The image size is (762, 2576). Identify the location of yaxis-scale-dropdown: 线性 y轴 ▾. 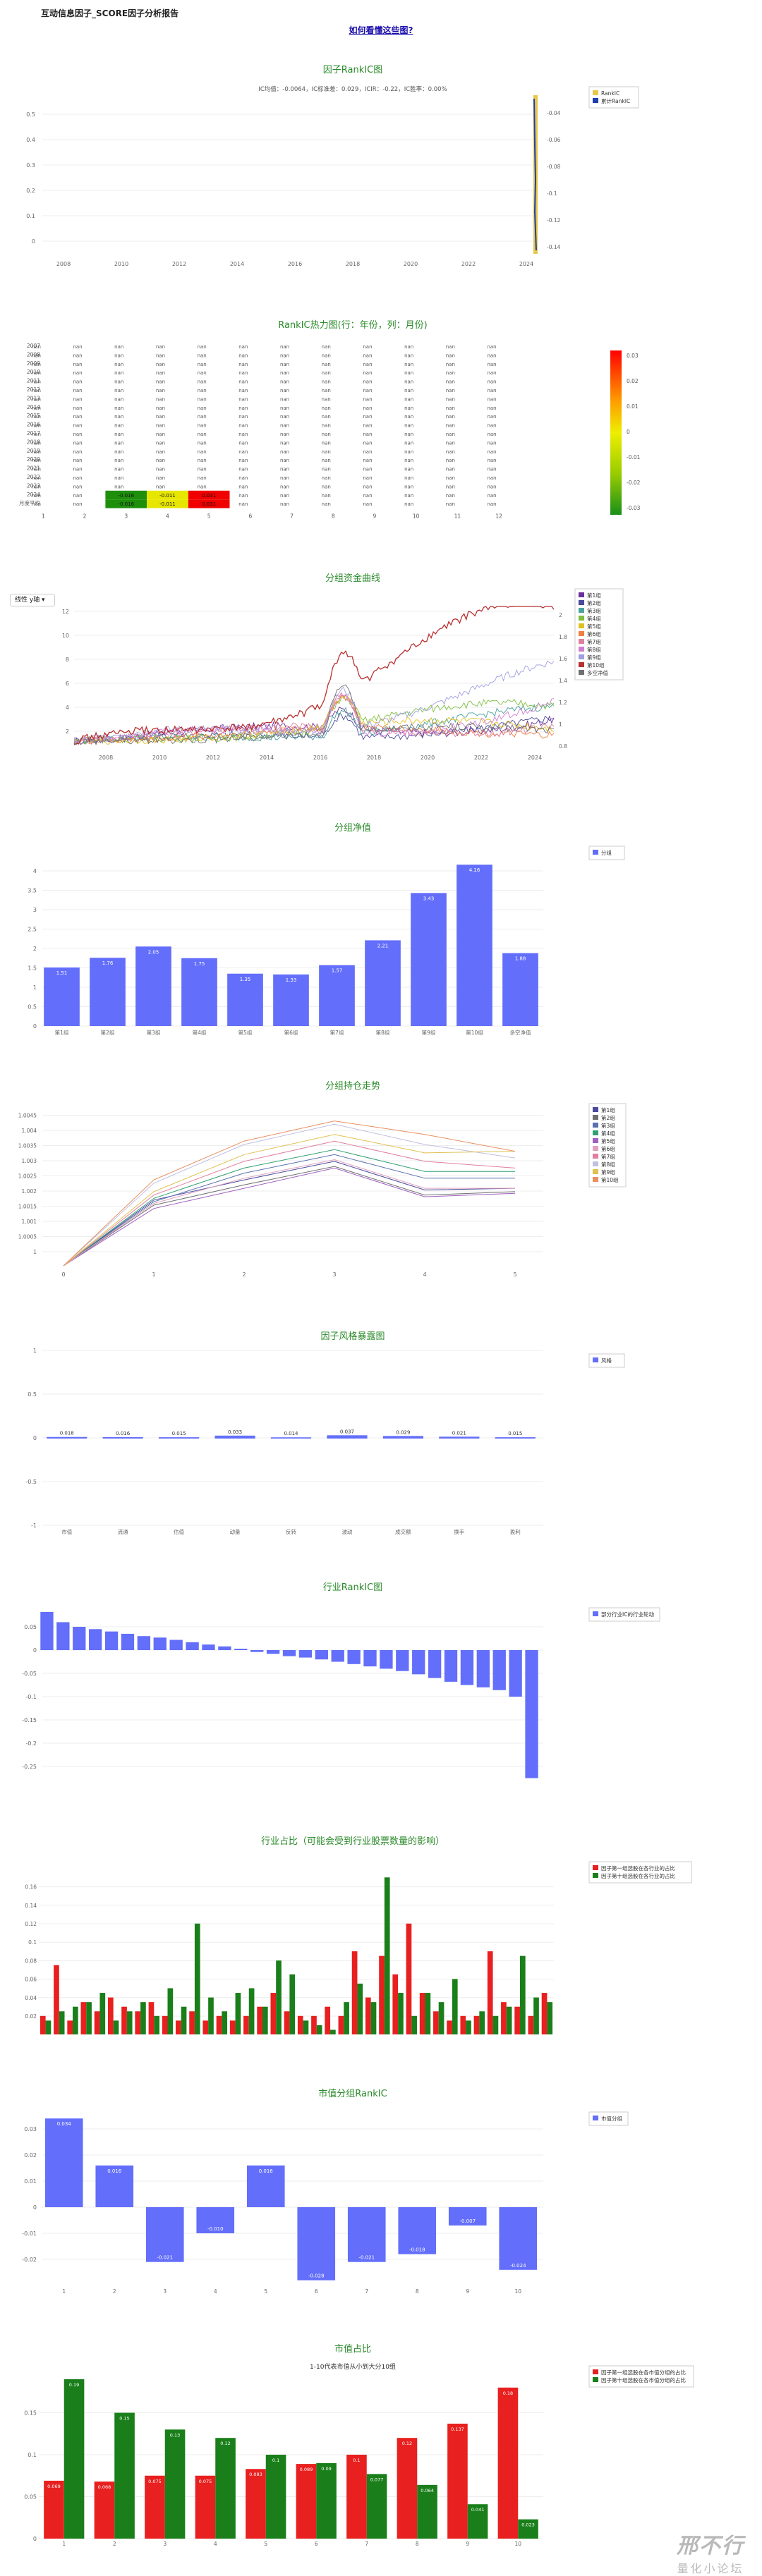
(32, 600).